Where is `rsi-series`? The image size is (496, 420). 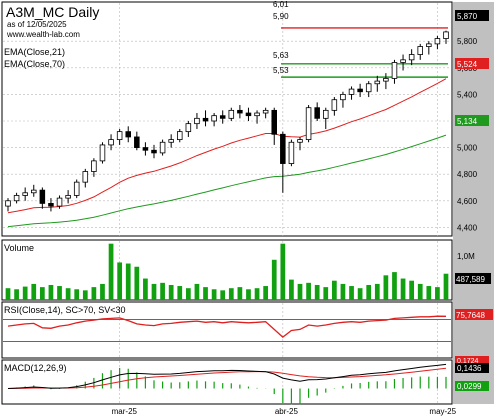
rsi-series is located at coordinates (227, 328).